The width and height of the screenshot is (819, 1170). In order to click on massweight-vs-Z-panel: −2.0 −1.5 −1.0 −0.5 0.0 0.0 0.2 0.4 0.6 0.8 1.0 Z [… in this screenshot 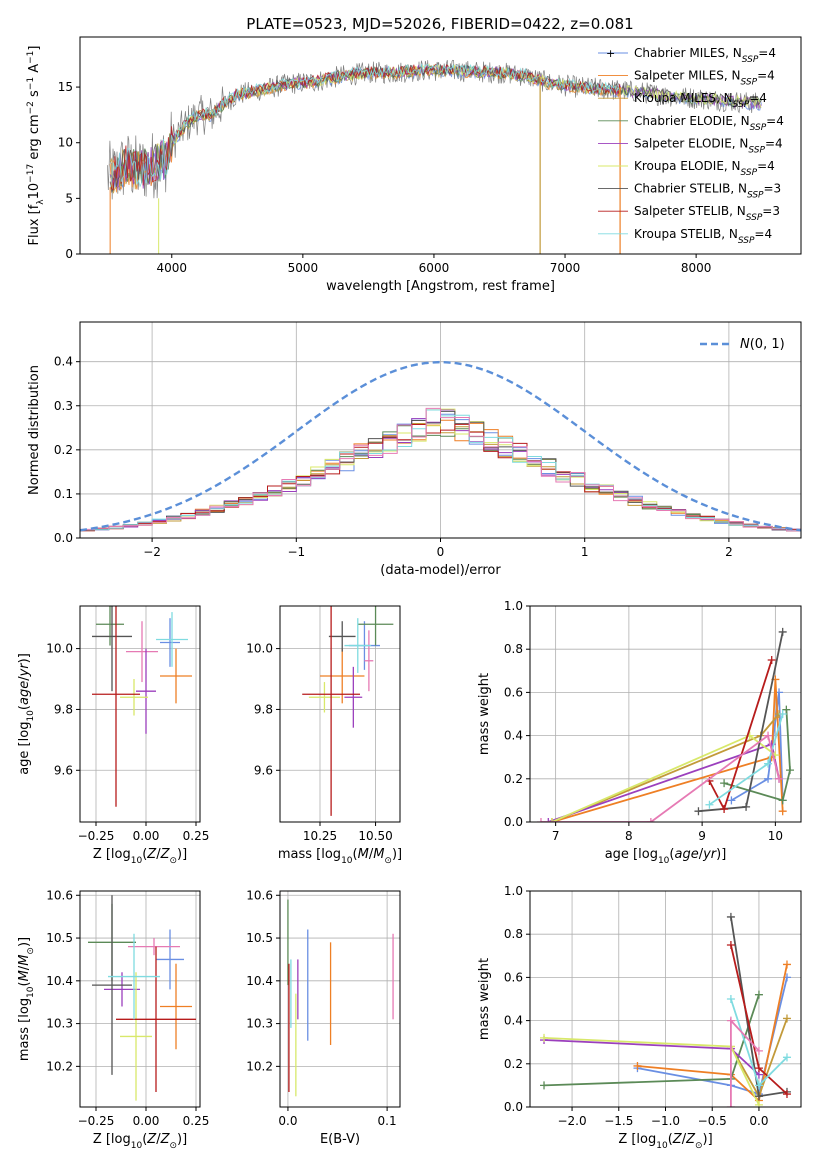, I will do `click(639, 1017)`.